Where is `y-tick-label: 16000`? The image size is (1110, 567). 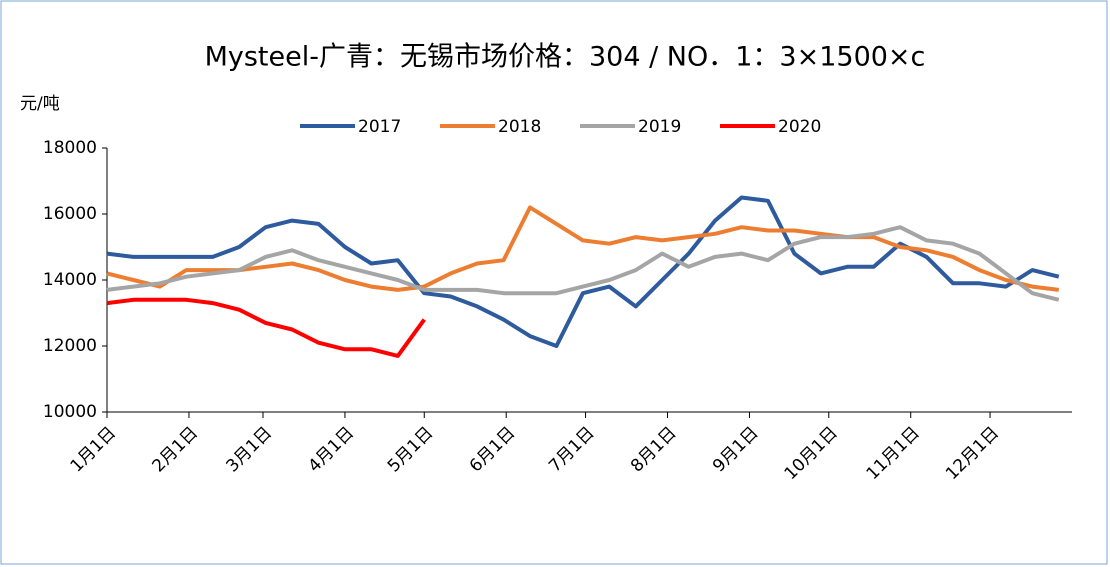 y-tick-label: 16000 is located at coordinates (70, 214).